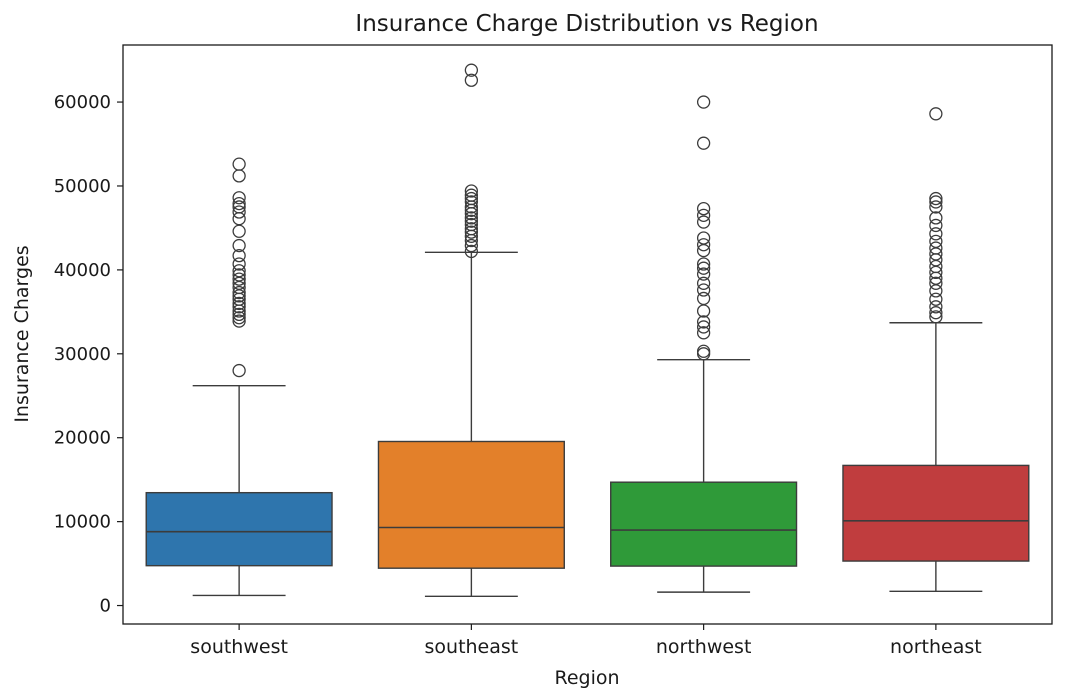 This screenshot has width=1065, height=698. What do you see at coordinates (586, 641) in the screenshot?
I see `x-axis: southwest southeast northwest northeast` at bounding box center [586, 641].